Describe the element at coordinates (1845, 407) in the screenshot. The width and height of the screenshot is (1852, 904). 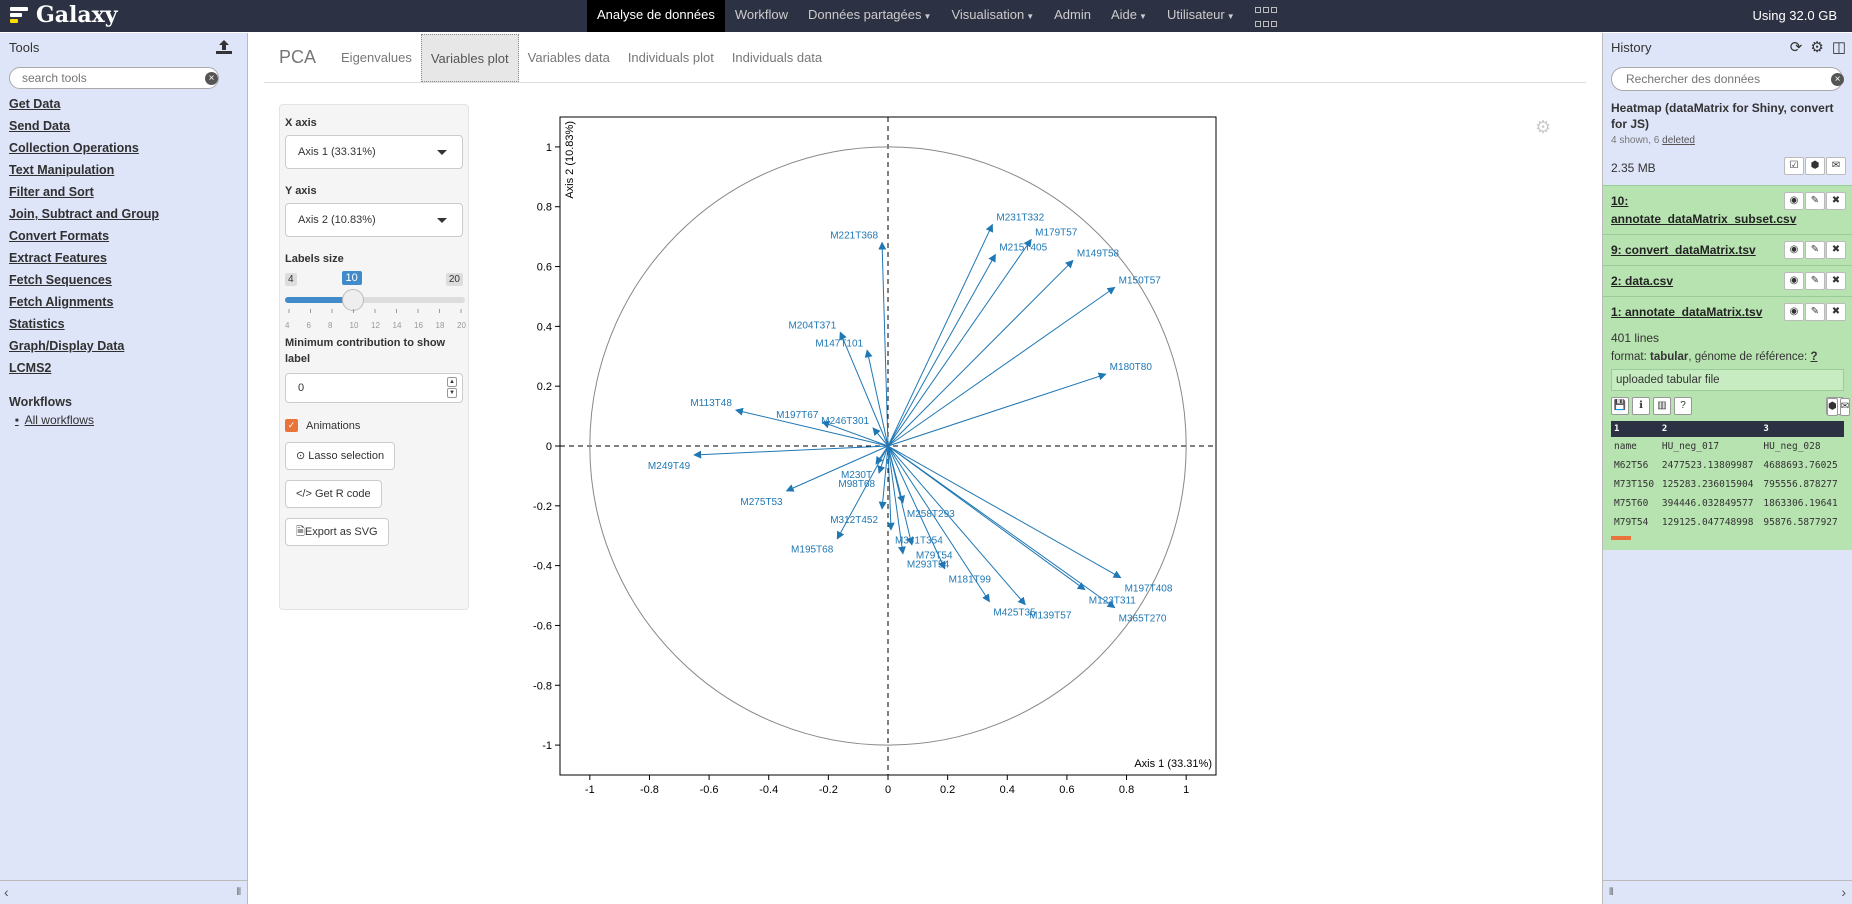
I see `comment-icon: ✉` at that location.